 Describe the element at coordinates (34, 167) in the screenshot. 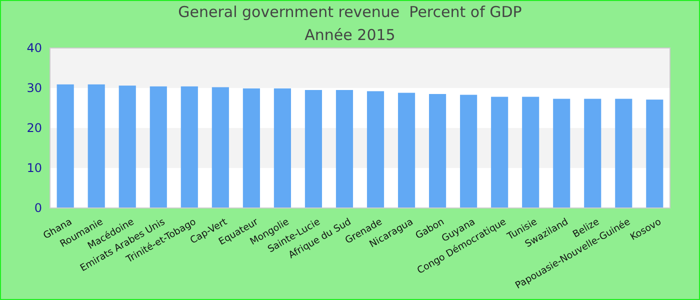

I see `y-tick-label: 10` at that location.